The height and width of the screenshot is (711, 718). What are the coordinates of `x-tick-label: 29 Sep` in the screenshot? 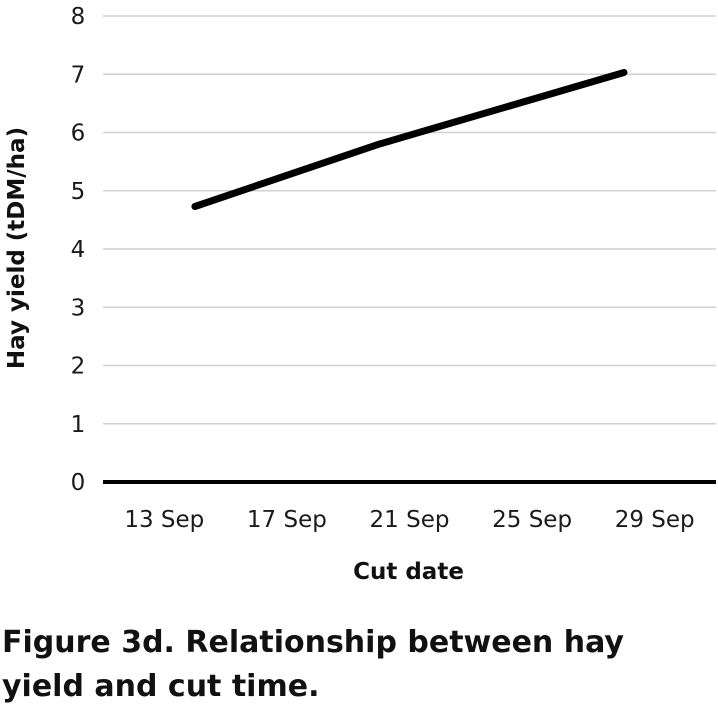 It's located at (655, 520).